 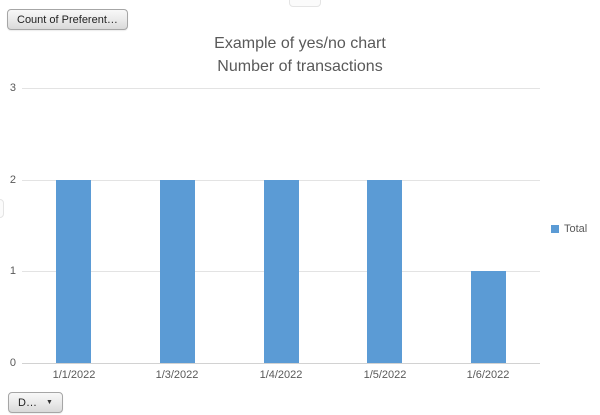 I want to click on y-axis-tick-label: 2, so click(x=12, y=180).